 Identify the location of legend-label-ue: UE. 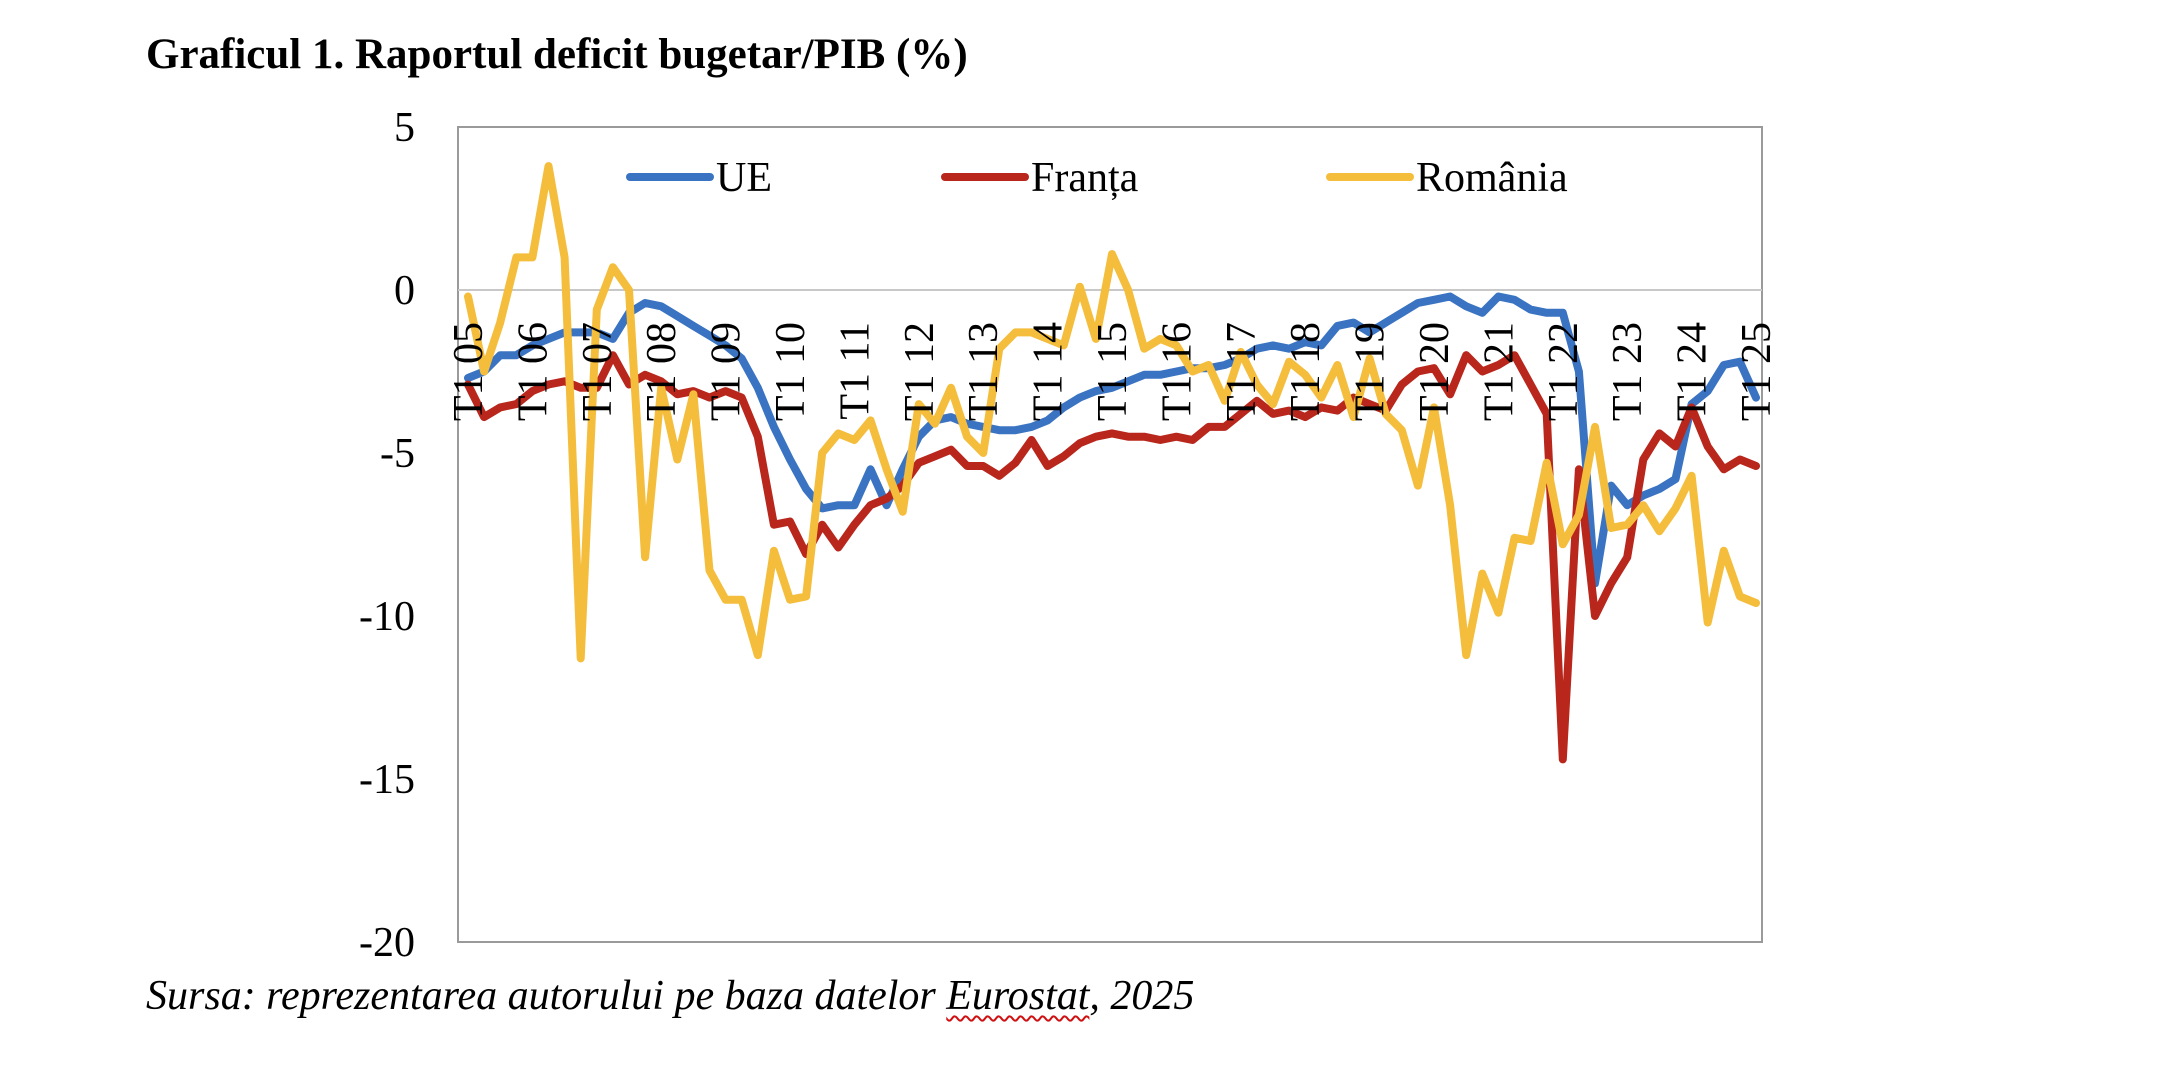
(744, 178).